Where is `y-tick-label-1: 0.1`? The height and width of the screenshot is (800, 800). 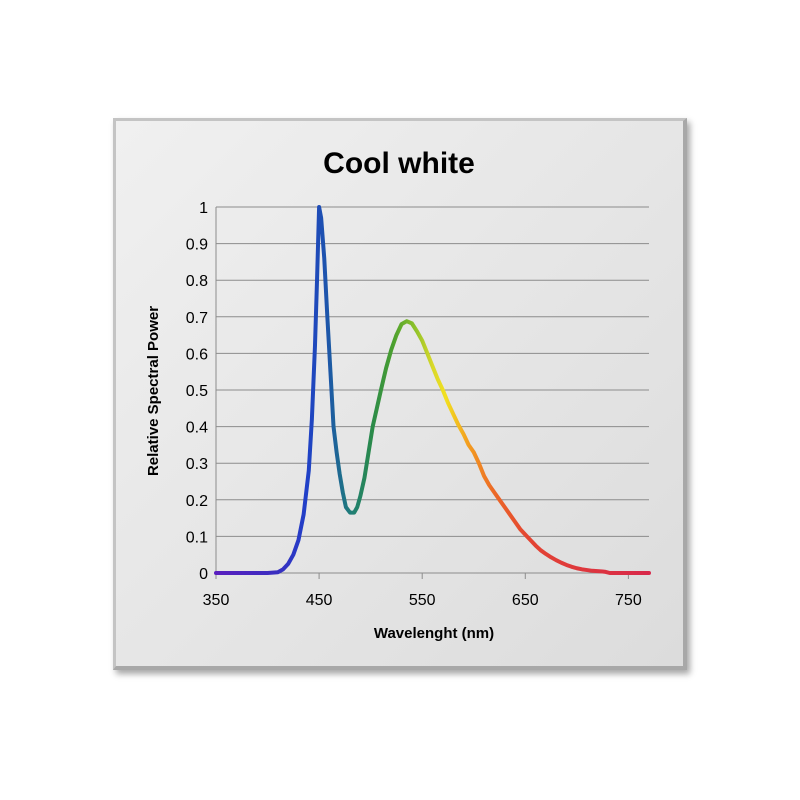 y-tick-label-1: 0.1 is located at coordinates (197, 537).